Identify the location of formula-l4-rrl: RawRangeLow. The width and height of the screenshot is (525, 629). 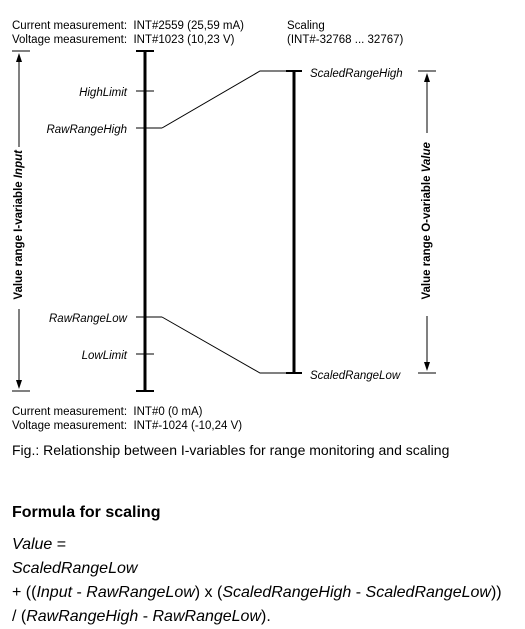
(207, 616).